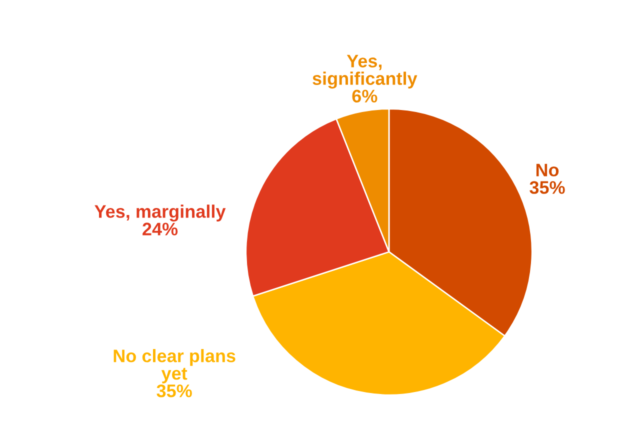 The image size is (627, 445). What do you see at coordinates (160, 213) in the screenshot?
I see `slice-label: Yes, marginally` at bounding box center [160, 213].